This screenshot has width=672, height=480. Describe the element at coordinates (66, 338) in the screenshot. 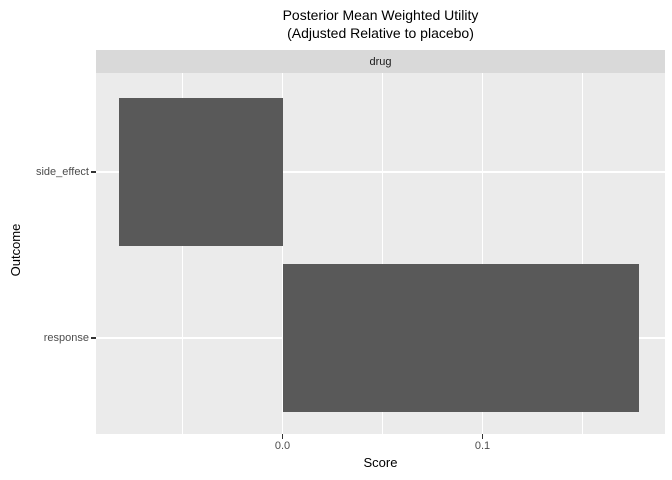

I see `y-tick-label-response: response` at that location.